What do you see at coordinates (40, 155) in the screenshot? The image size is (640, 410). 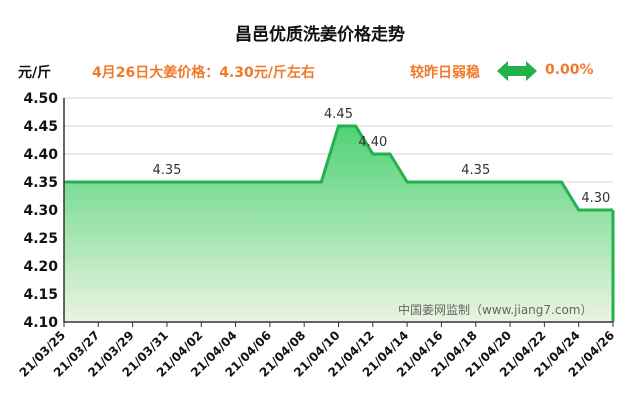 I see `y-tick-label: 4.40` at bounding box center [40, 155].